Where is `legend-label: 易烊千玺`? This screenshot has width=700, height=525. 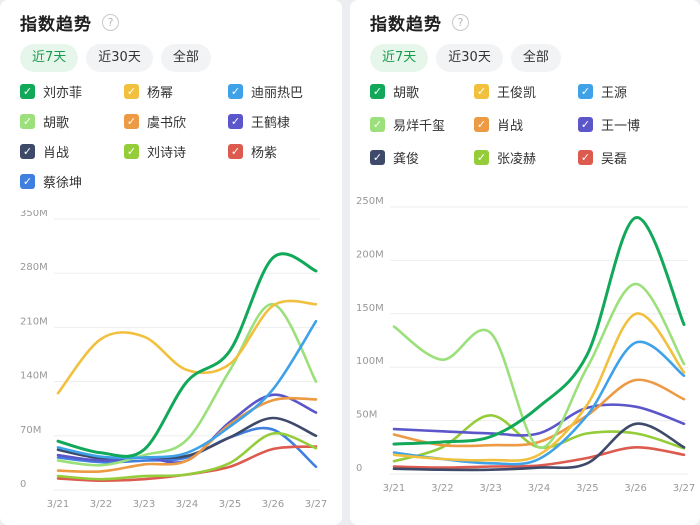 legend-label: 易烊千玺 is located at coordinates (419, 126).